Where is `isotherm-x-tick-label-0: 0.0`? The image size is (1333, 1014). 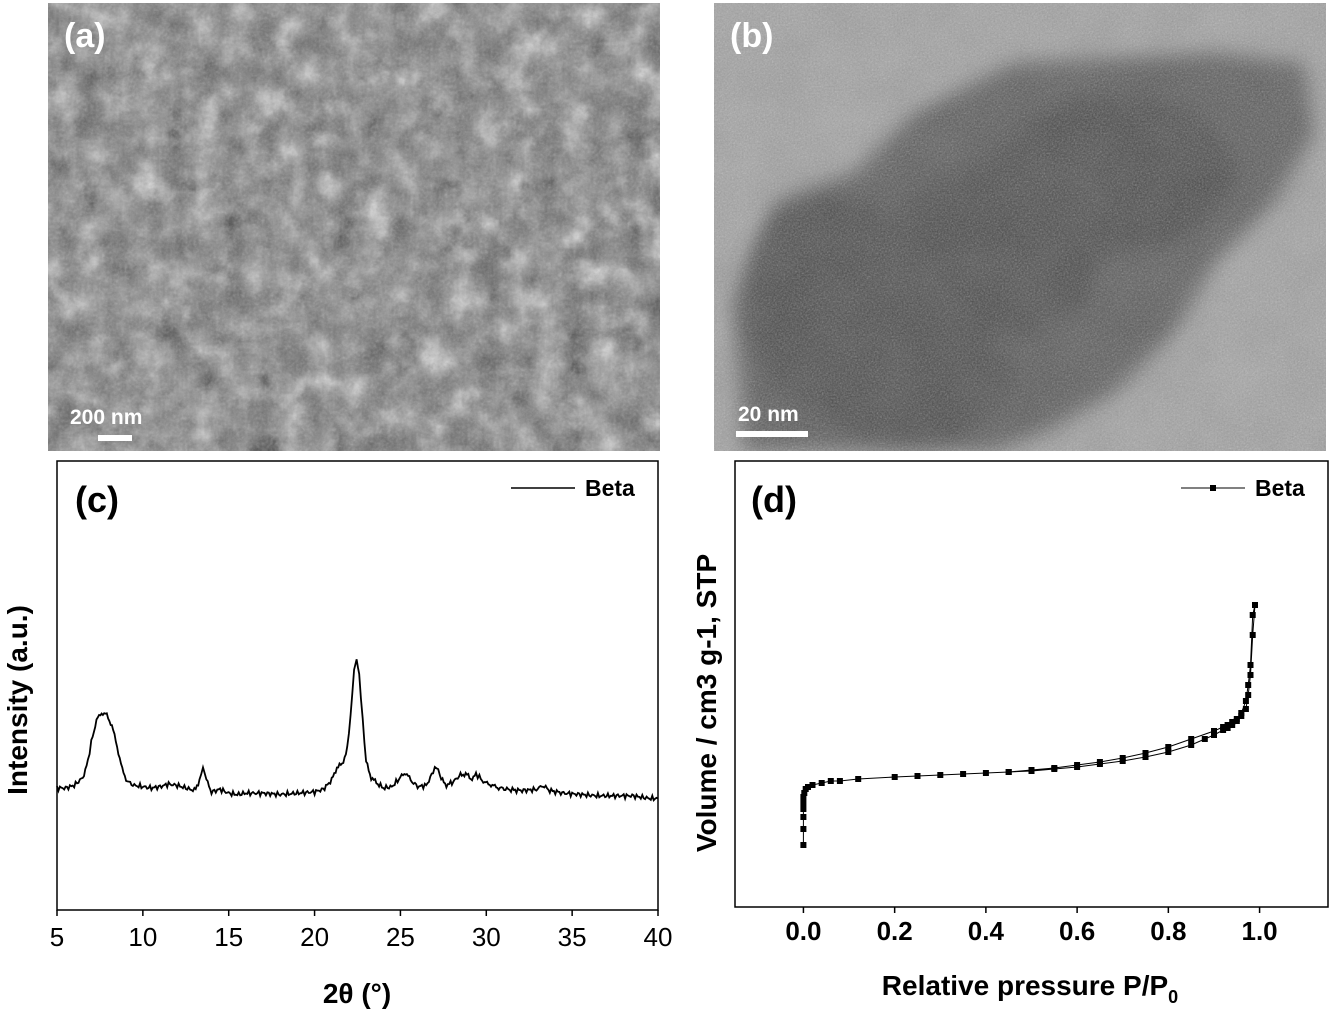
isotherm-x-tick-label-0: 0.0 is located at coordinates (803, 931).